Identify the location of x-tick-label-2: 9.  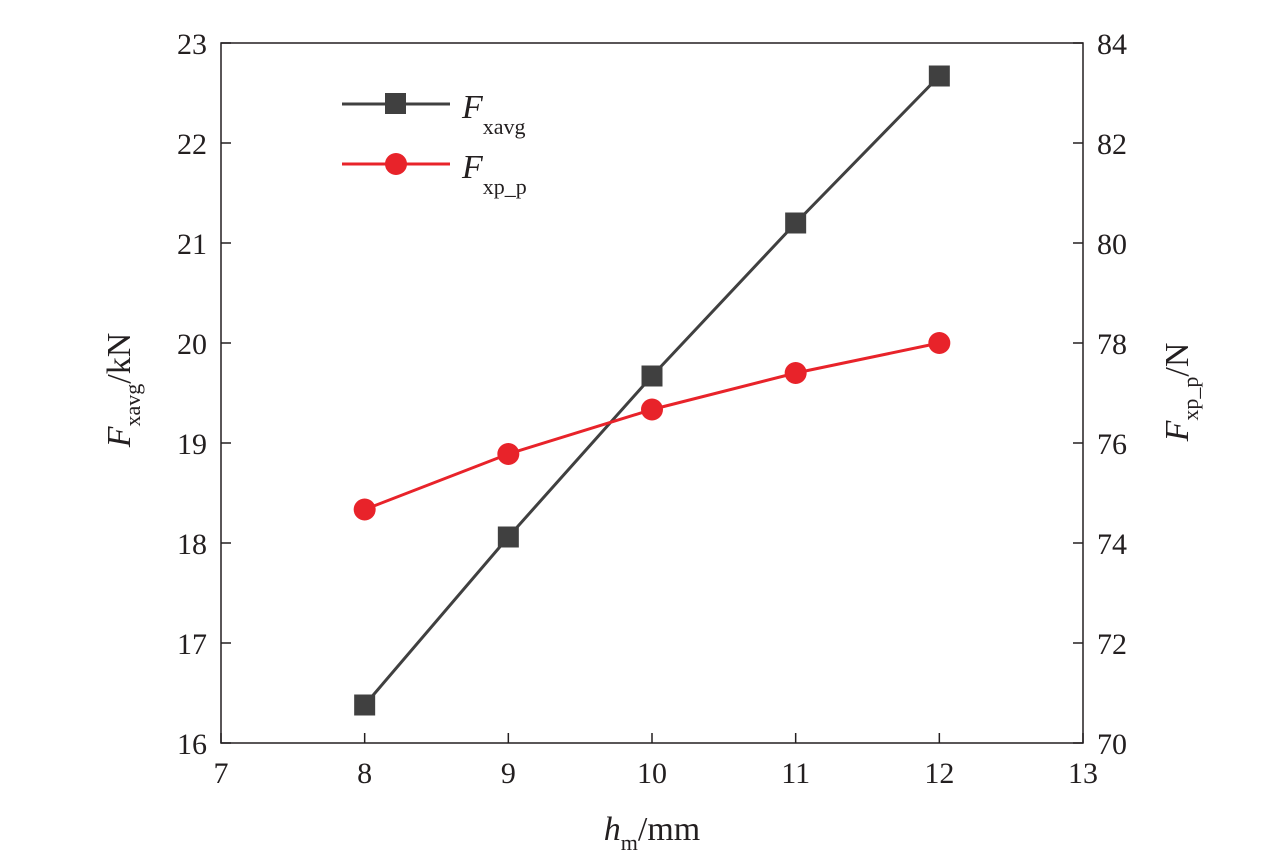
(508, 773).